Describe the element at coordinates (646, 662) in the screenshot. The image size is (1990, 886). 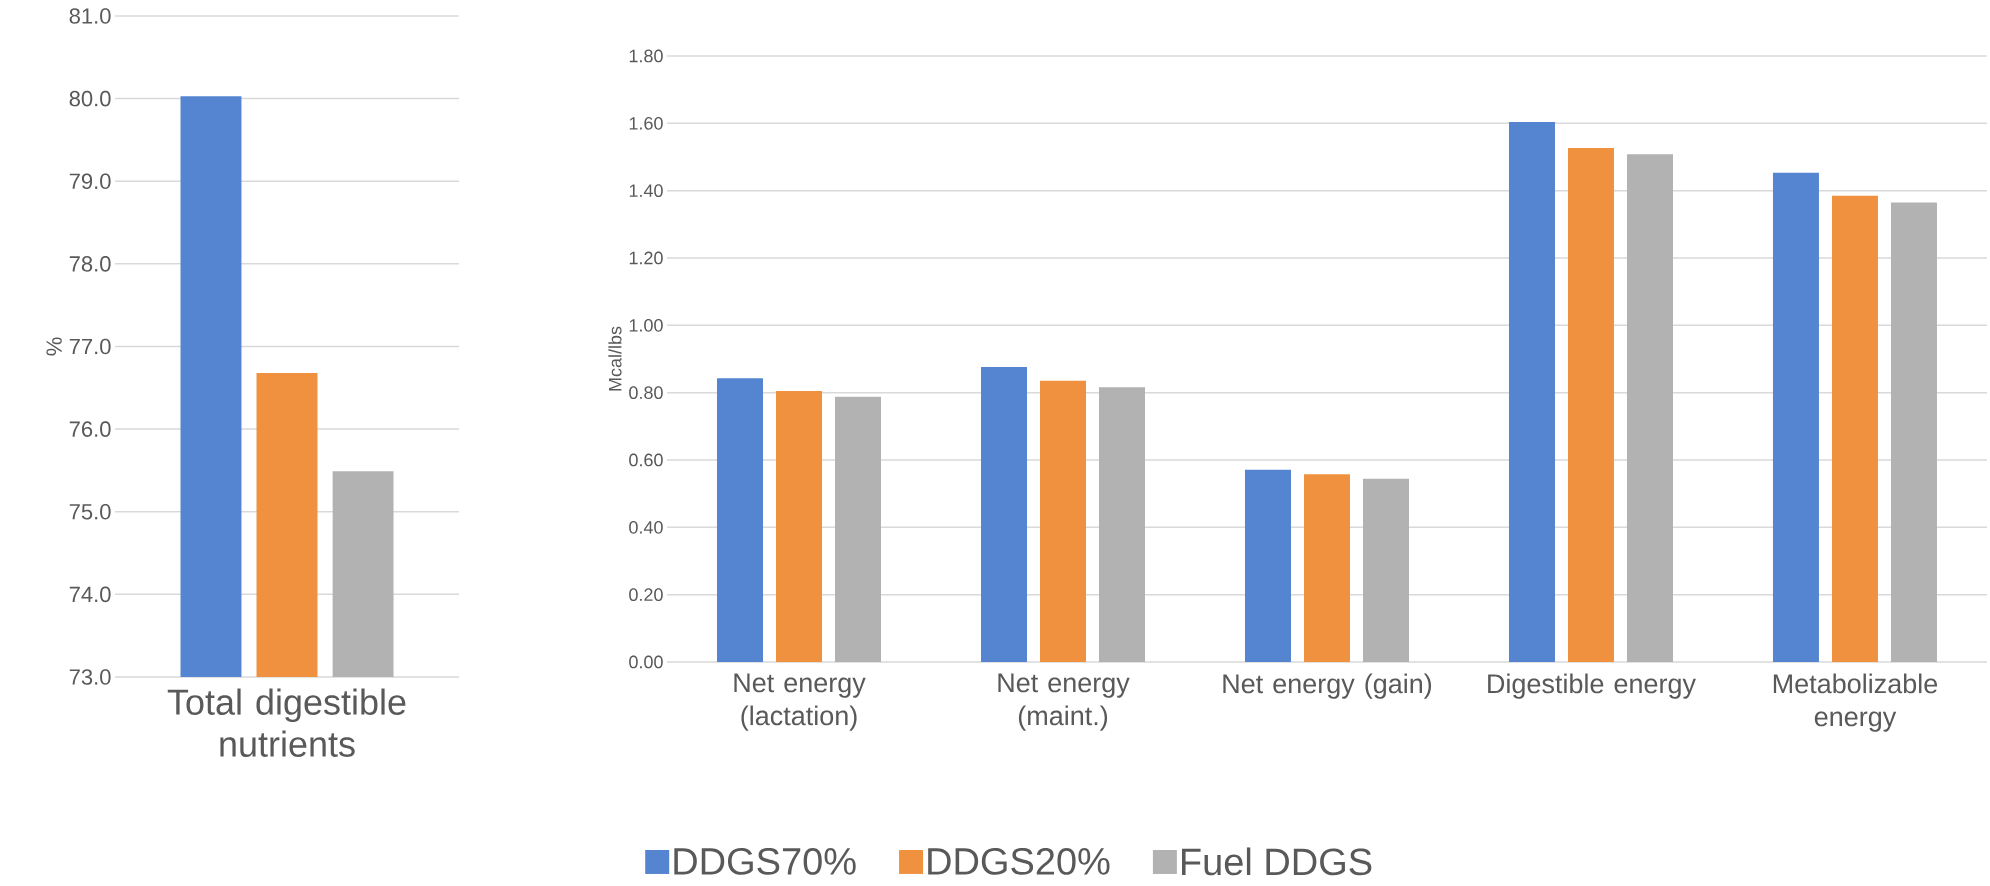
I see `y-tick-label: 0.00` at that location.